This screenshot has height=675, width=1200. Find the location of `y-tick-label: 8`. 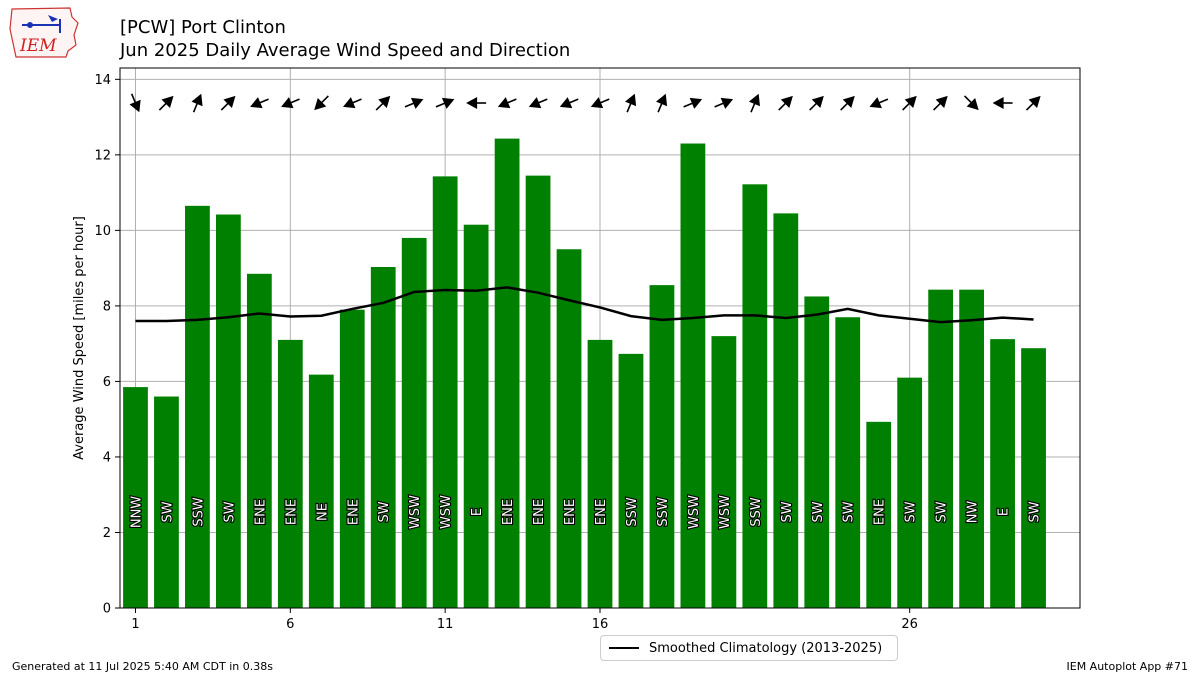

y-tick-label: 8 is located at coordinates (107, 306).